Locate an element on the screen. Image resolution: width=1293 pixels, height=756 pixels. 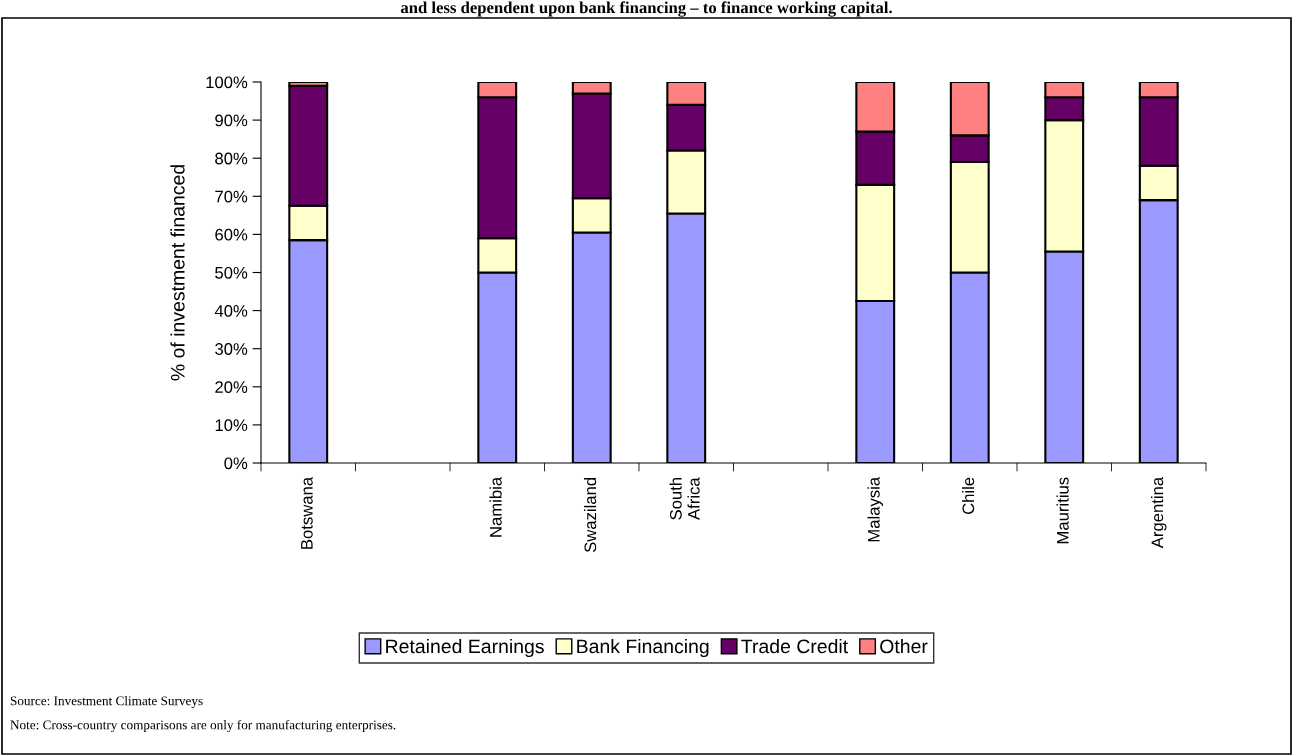
source-note: Source: Investment Climate Surveys is located at coordinates (106, 702).